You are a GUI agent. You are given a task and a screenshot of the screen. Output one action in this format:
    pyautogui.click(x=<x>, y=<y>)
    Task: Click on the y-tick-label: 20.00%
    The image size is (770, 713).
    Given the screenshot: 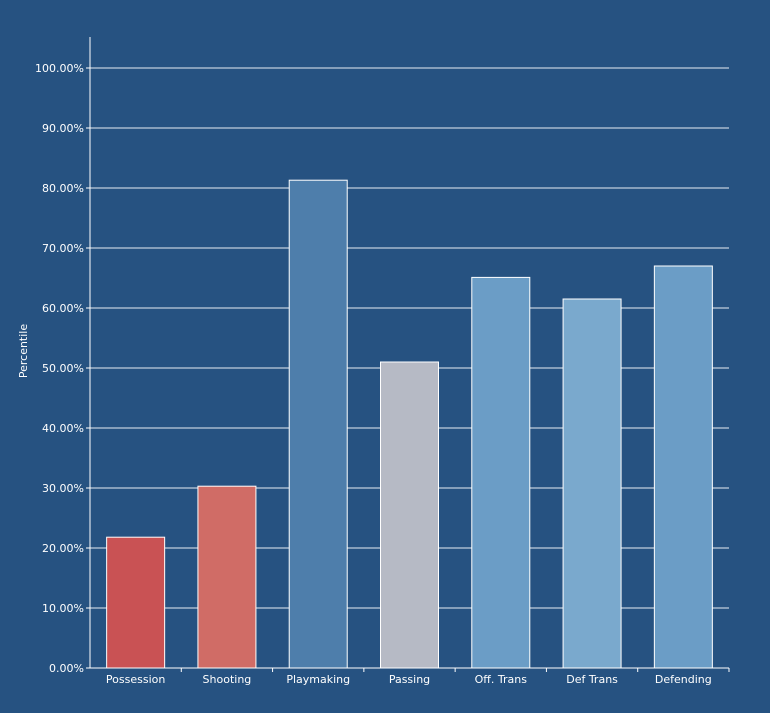 What is the action you would take?
    pyautogui.click(x=63, y=548)
    